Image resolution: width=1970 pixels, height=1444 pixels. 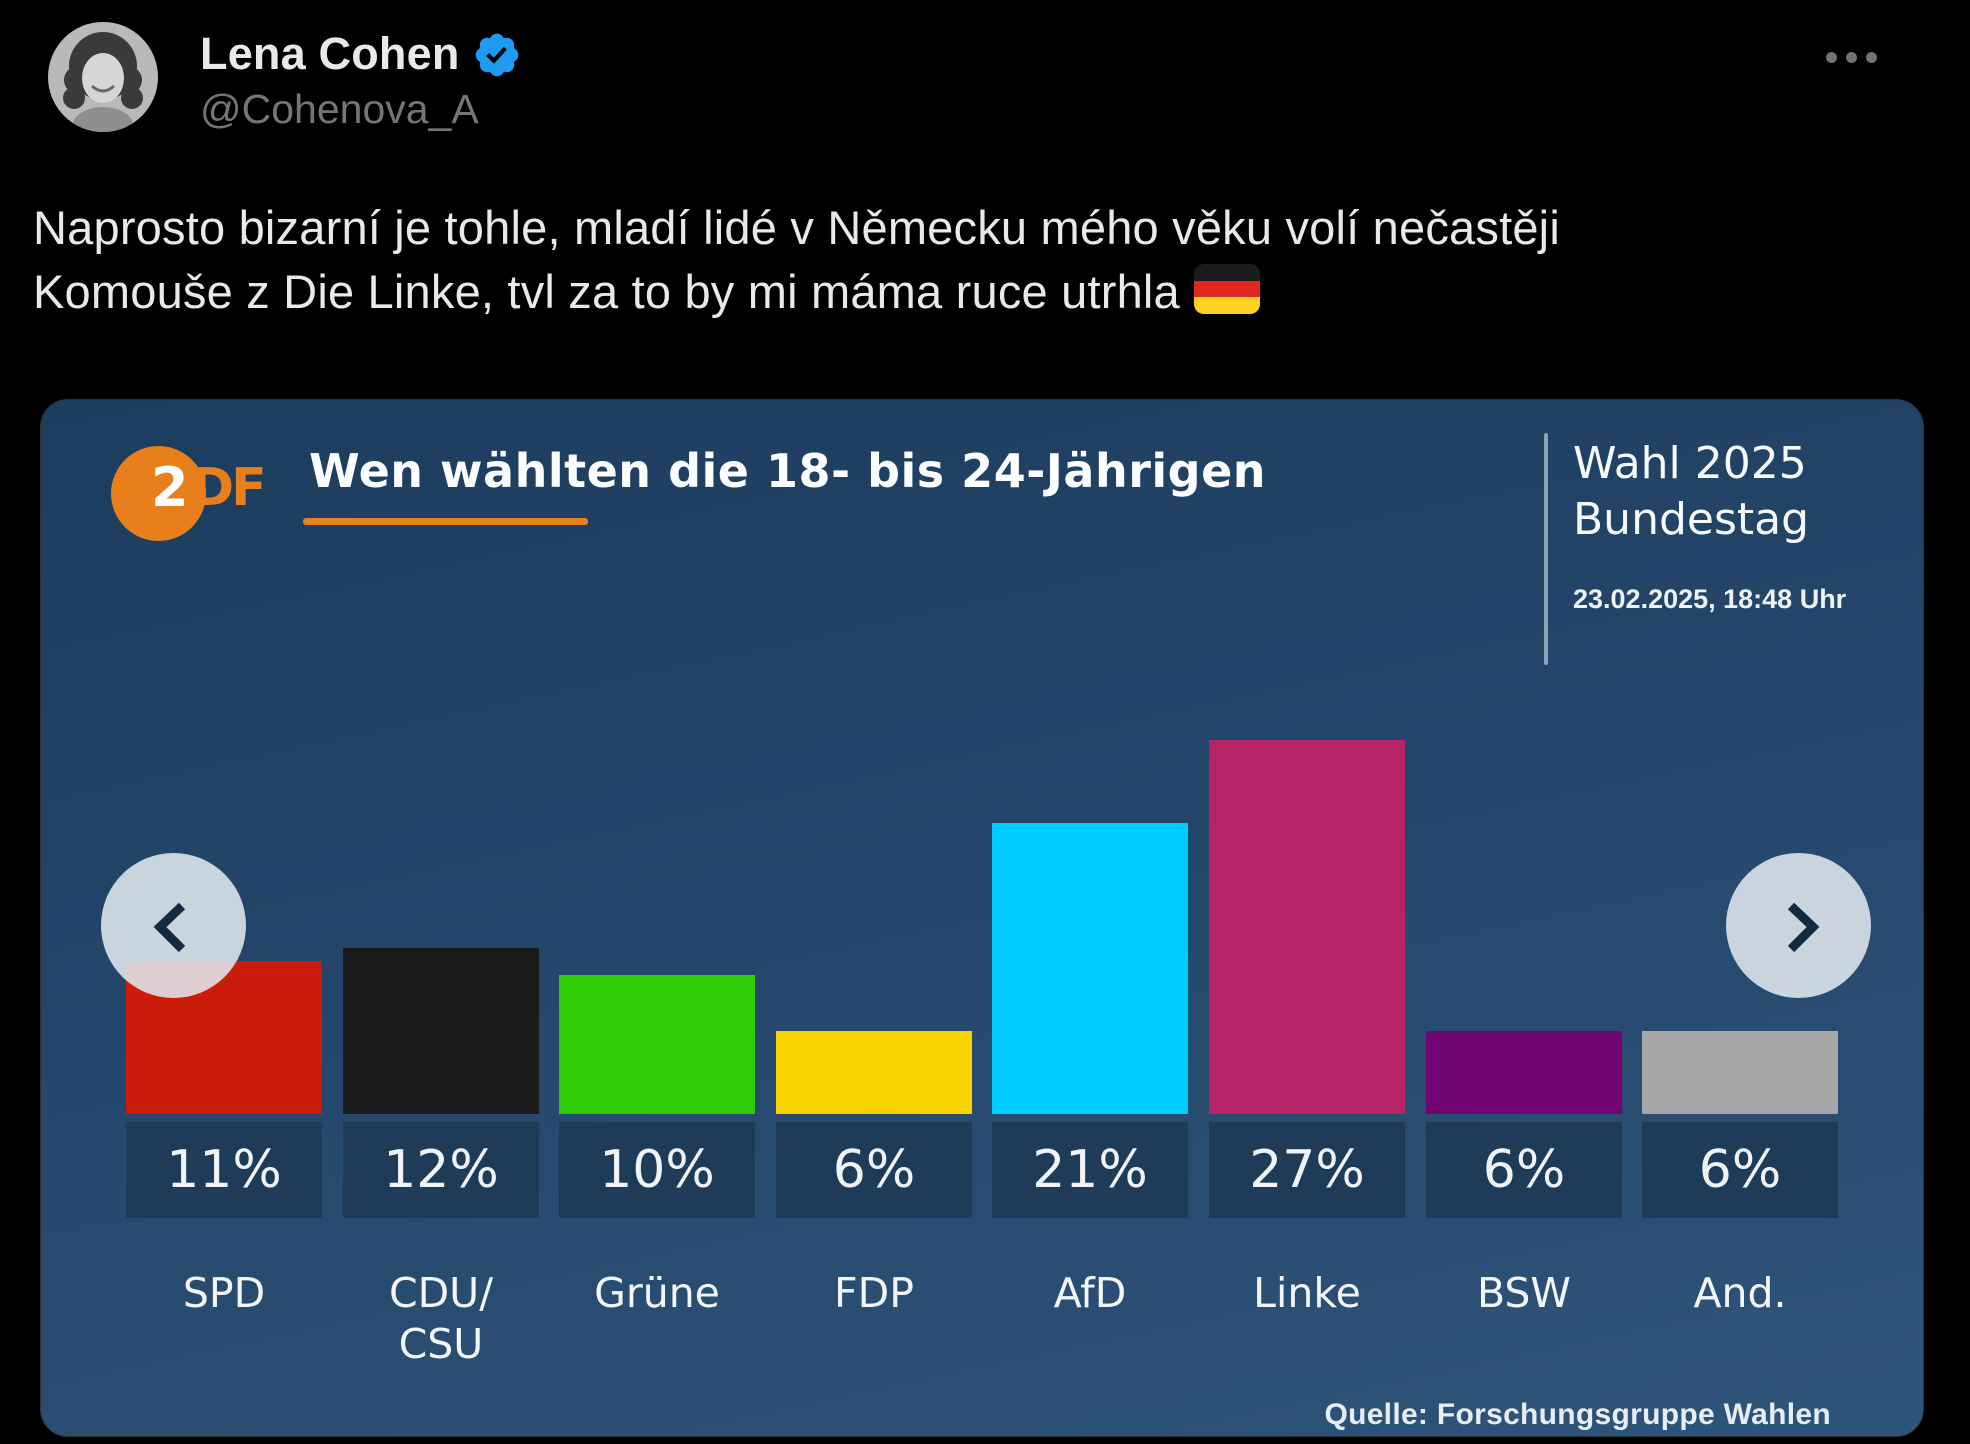 I want to click on value-label-BSW: 6%, so click(x=1524, y=1170).